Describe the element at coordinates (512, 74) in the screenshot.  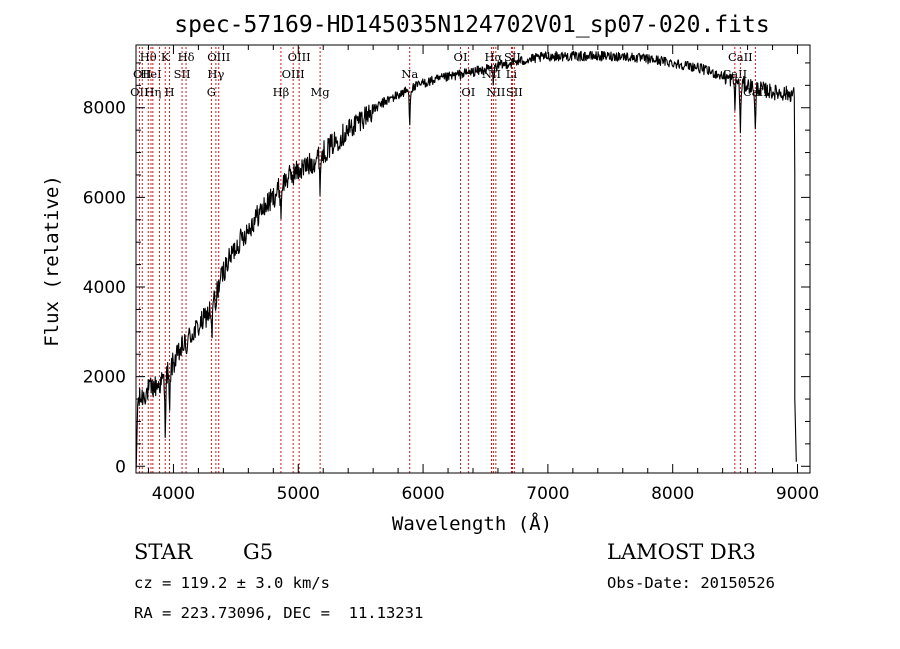
I see `spectral-line-label-23: Li` at that location.